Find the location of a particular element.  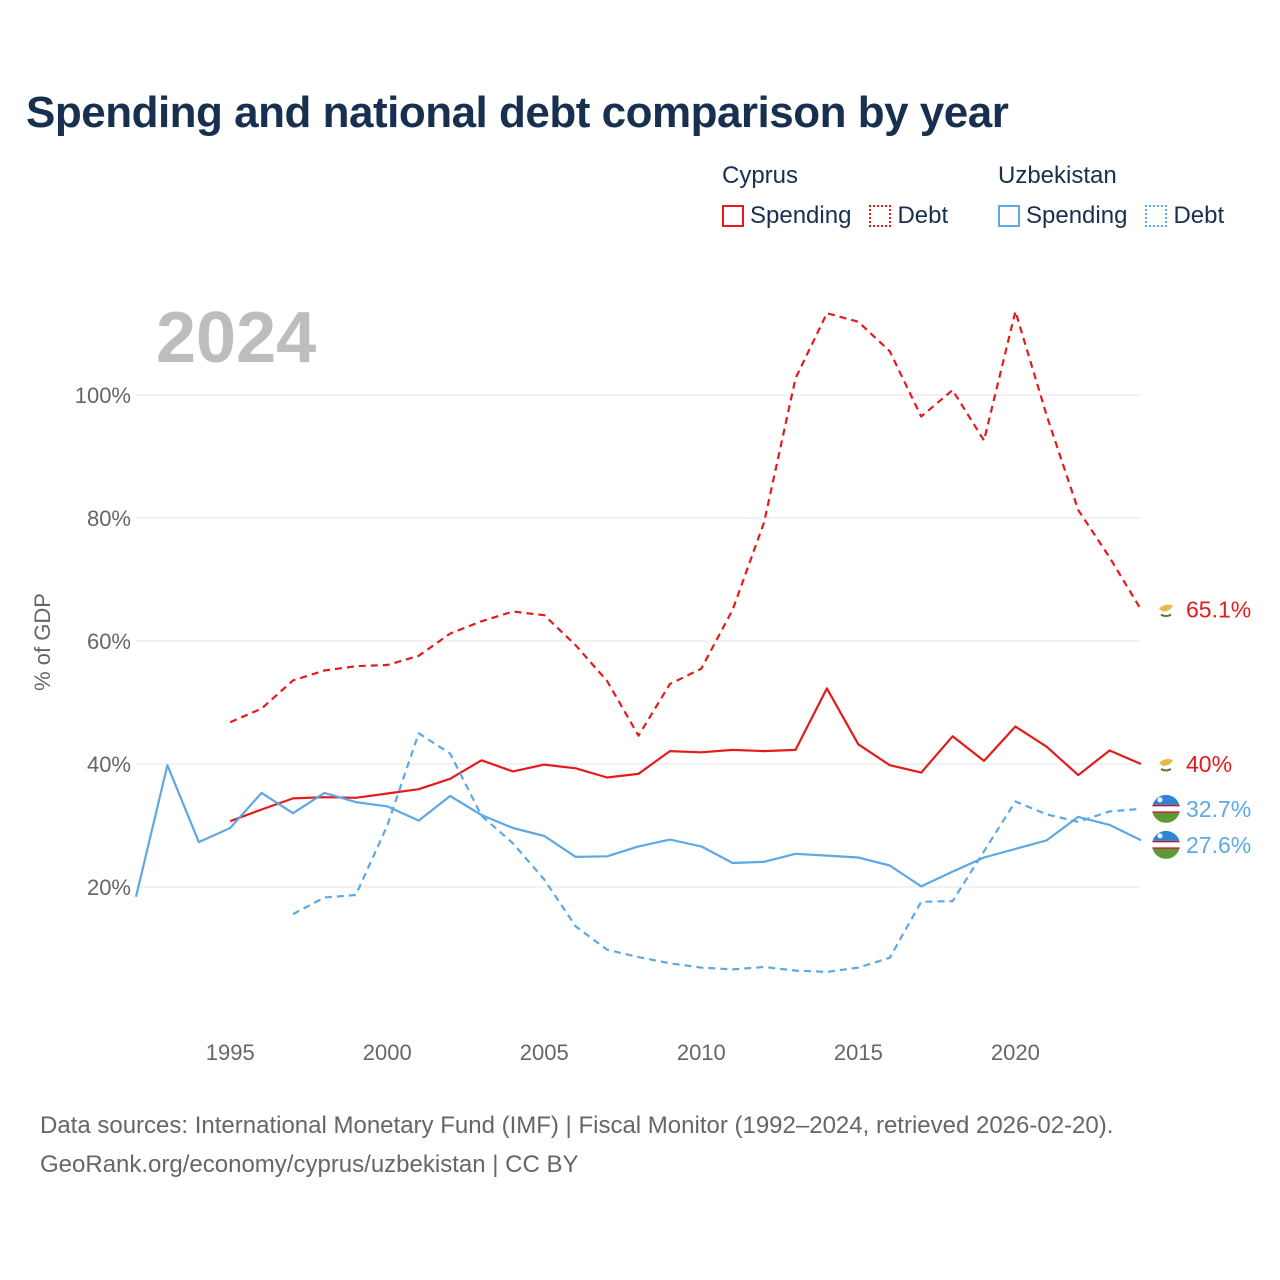

x-tick-label: 2015 is located at coordinates (858, 1052).